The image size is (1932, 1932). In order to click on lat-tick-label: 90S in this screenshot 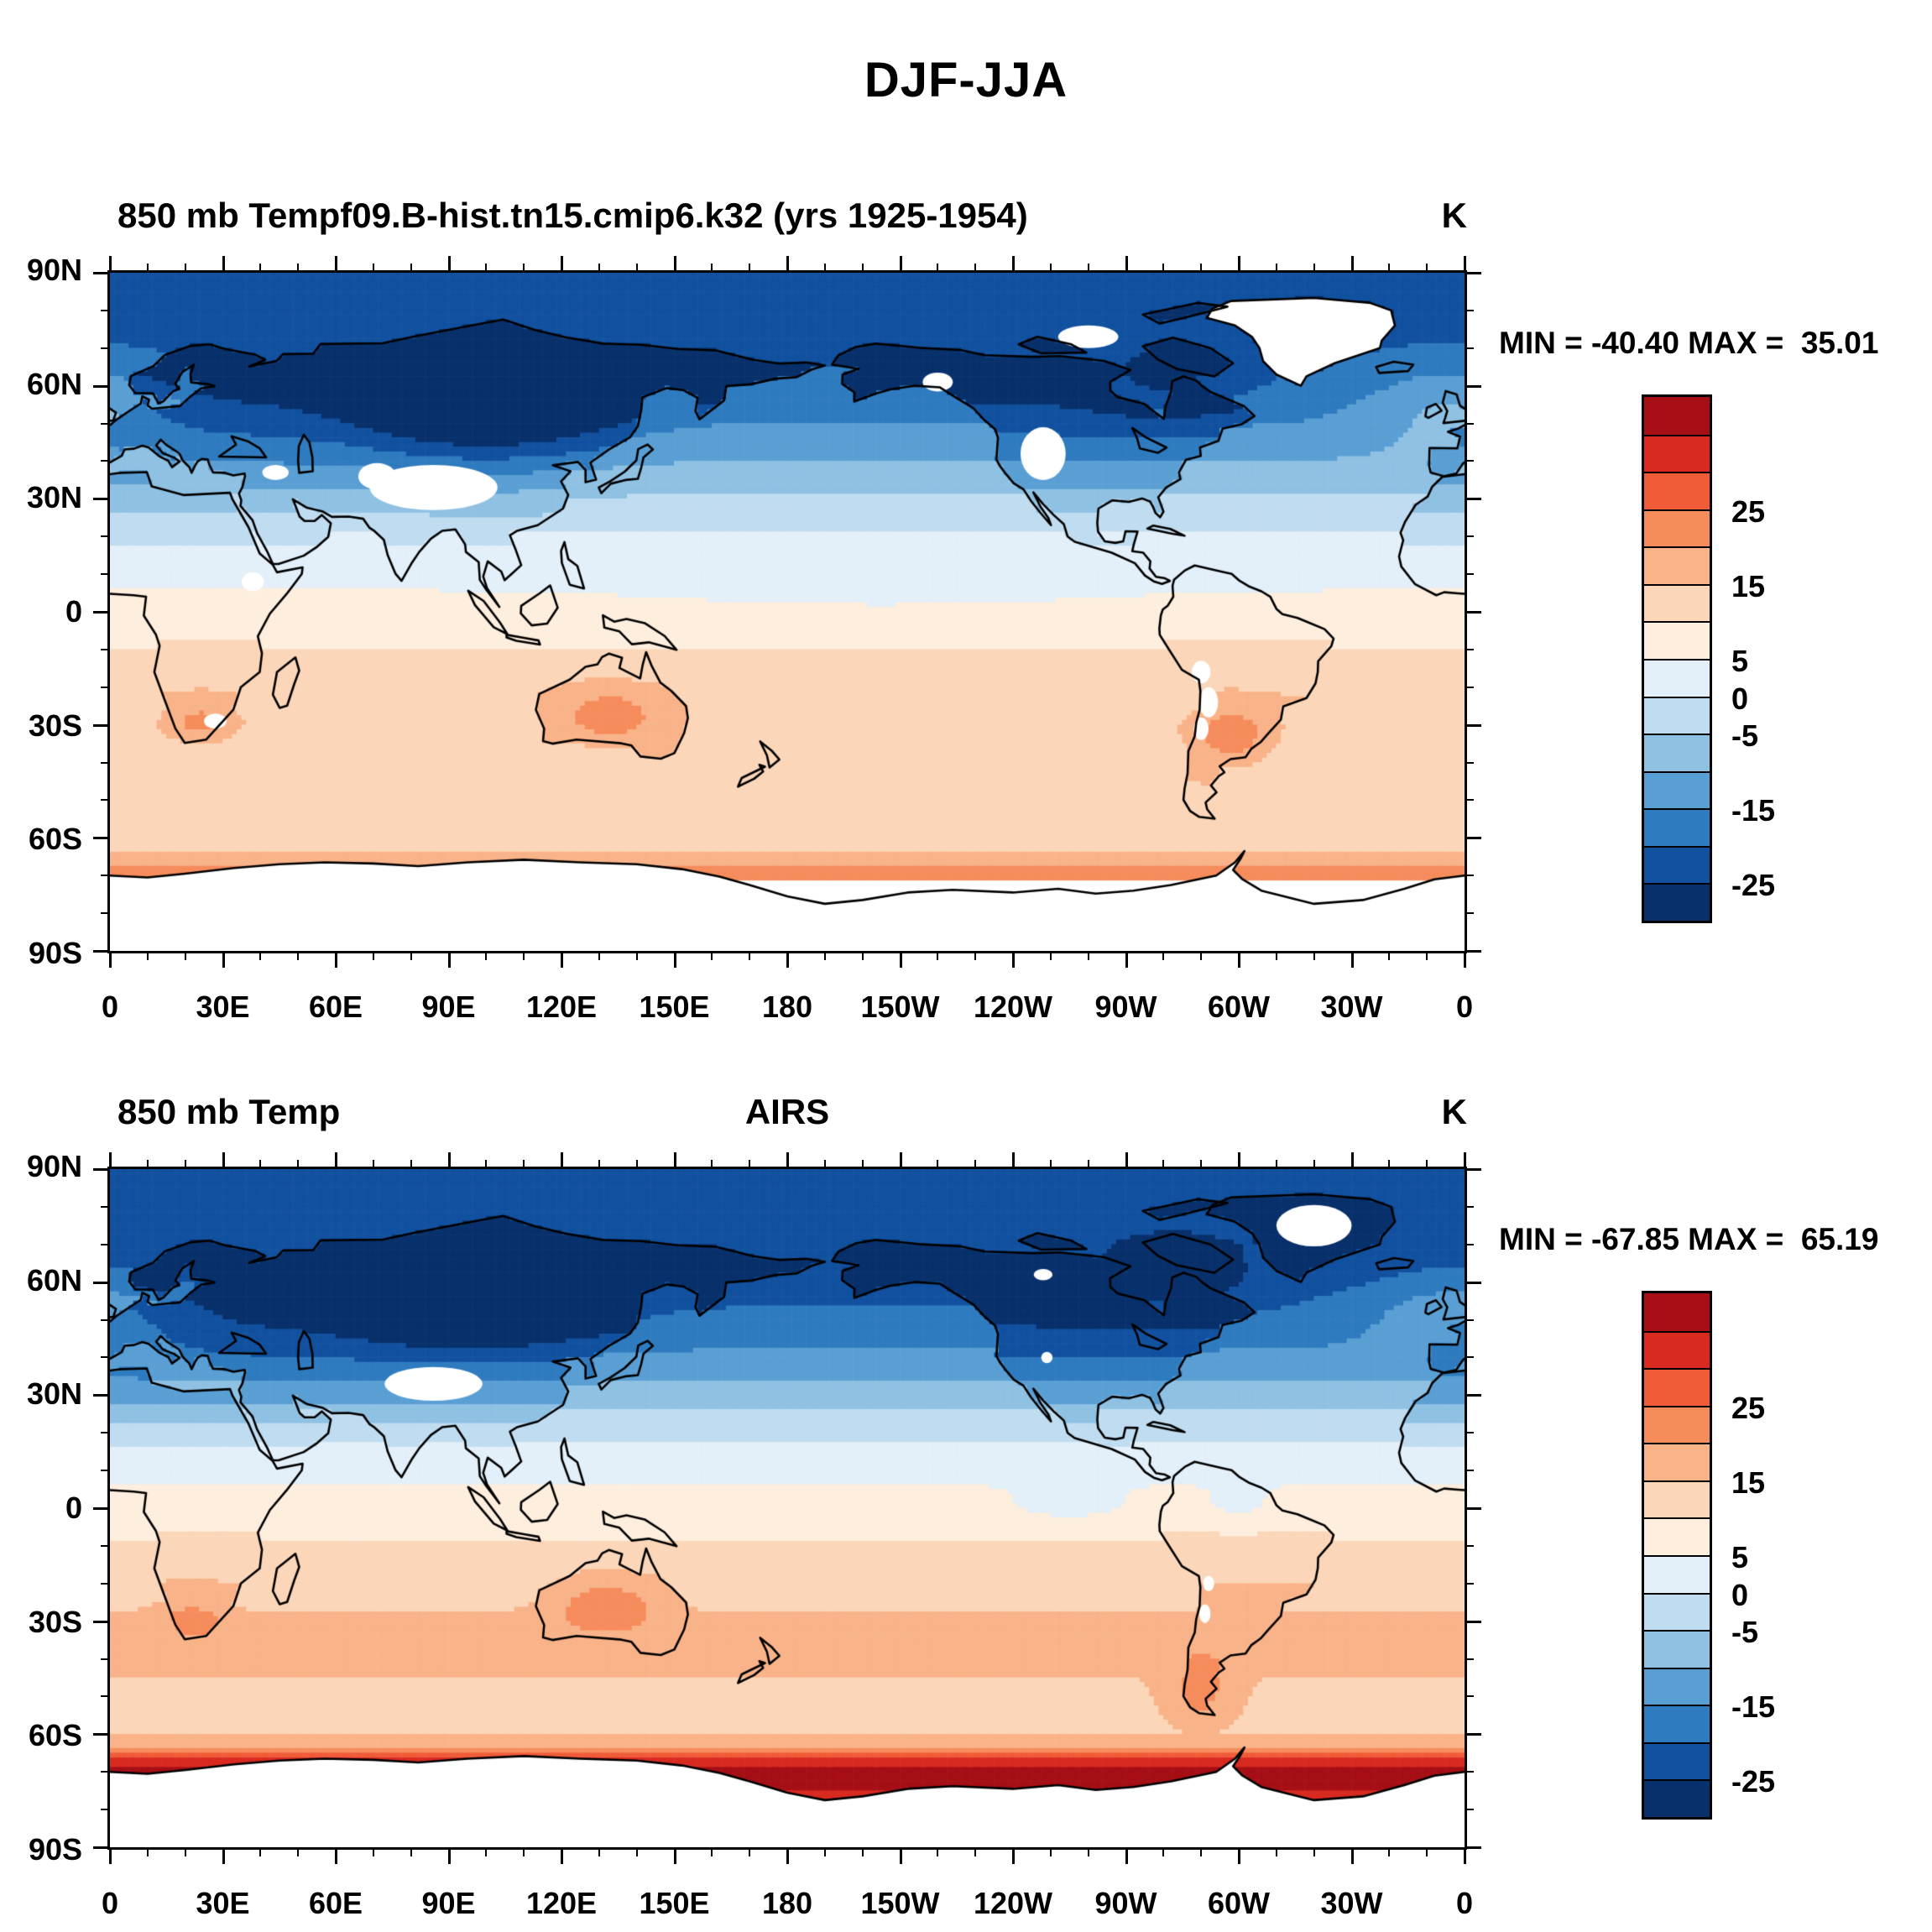, I will do `click(55, 953)`.